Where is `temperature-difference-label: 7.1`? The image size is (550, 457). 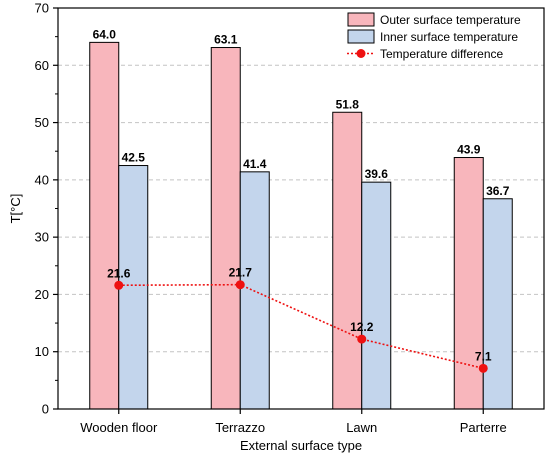 temperature-difference-label: 7.1 is located at coordinates (483, 356).